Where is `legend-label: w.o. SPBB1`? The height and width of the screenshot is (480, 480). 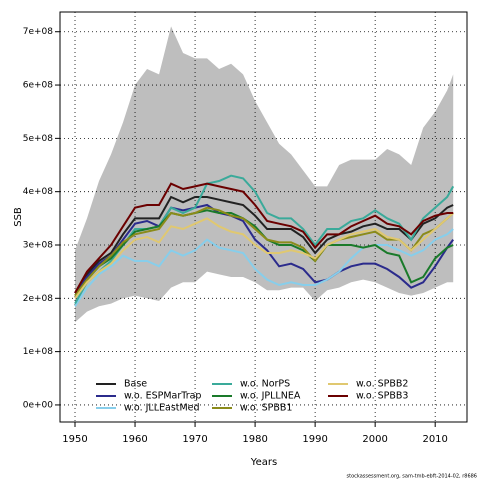 legend-label: w.o. SPBB1 is located at coordinates (266, 408).